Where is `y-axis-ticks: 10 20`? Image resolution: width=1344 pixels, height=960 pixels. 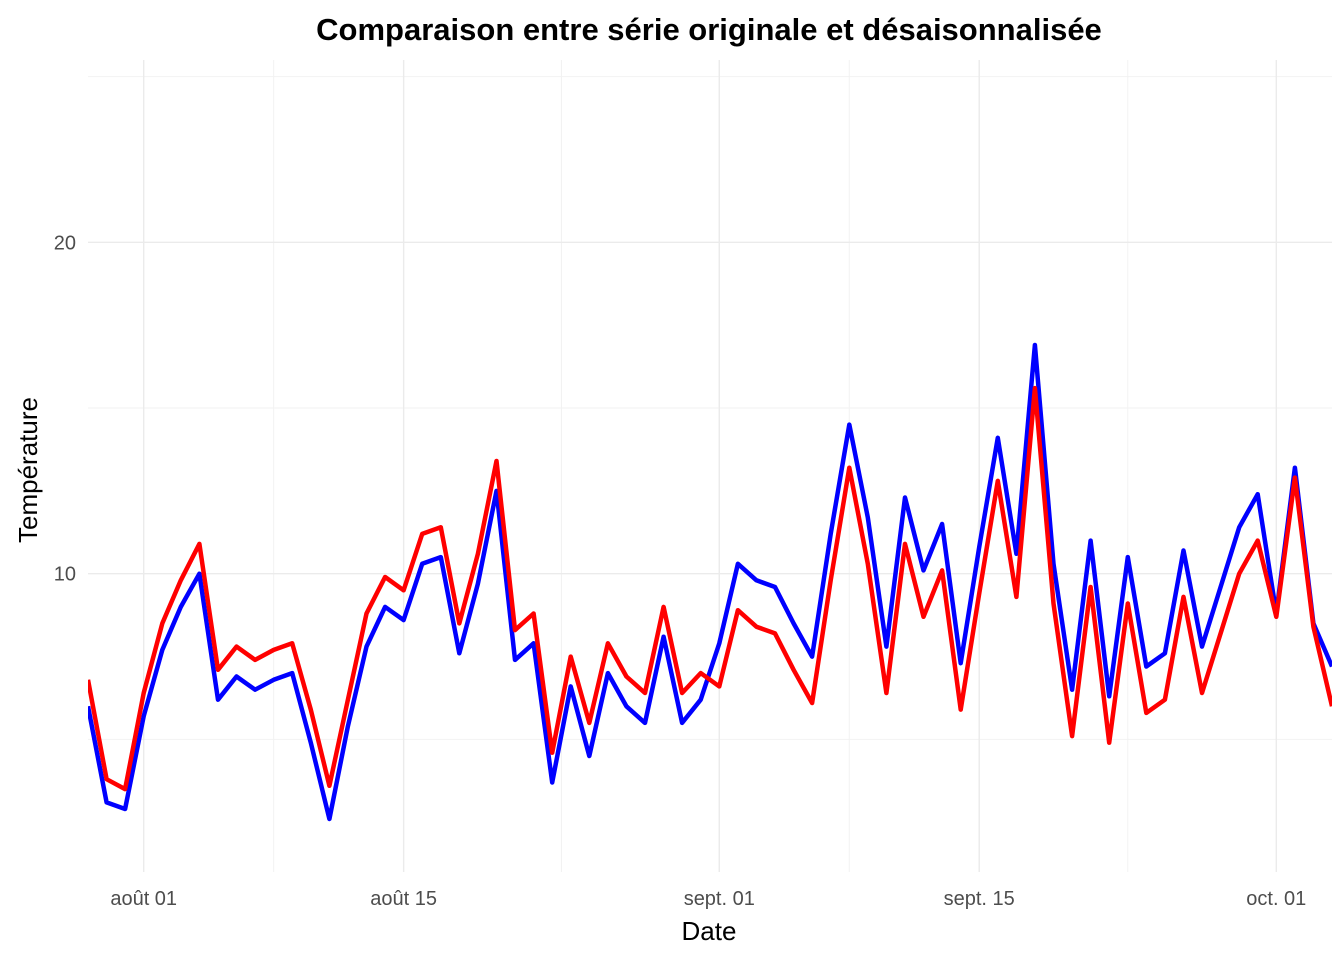
y-axis-ticks: 10 20 is located at coordinates (65, 408).